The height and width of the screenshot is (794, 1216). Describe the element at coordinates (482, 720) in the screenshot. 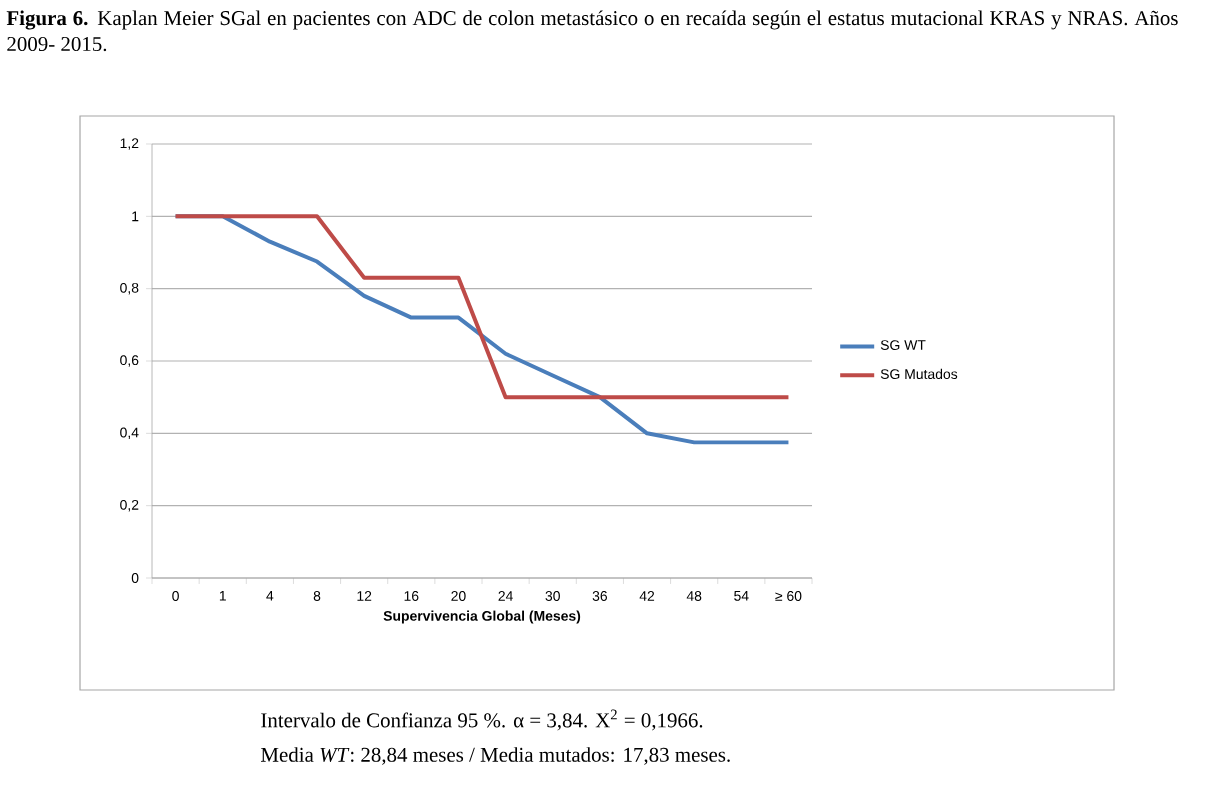

I see `text: Intervalo de Confianza 95 %. α = 3,84. X$^{2}$ = 0,1966.` at that location.